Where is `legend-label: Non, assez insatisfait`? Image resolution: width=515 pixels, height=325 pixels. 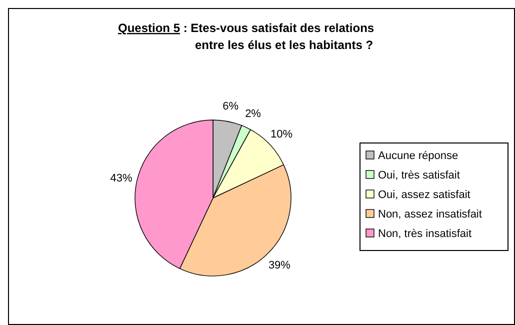
legend-label: Non, assez insatisfait is located at coordinates (430, 214).